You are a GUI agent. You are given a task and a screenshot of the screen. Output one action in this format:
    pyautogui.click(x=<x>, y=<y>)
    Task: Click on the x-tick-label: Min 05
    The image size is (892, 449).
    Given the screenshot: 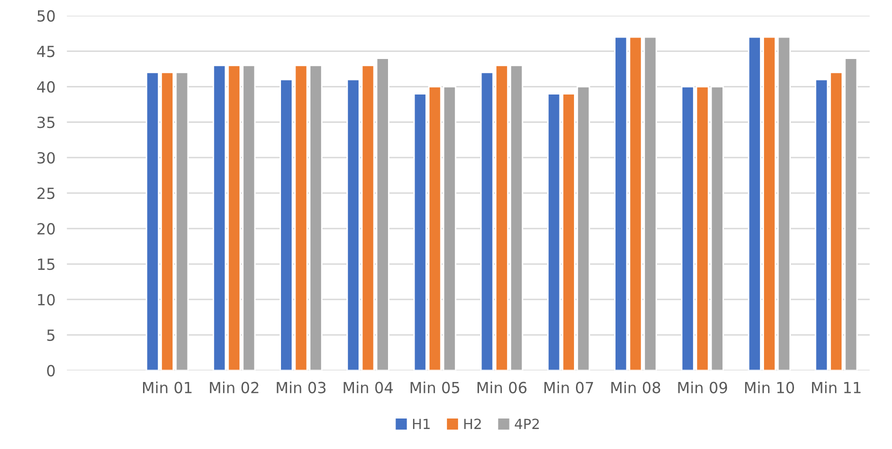 What is the action you would take?
    pyautogui.click(x=435, y=388)
    